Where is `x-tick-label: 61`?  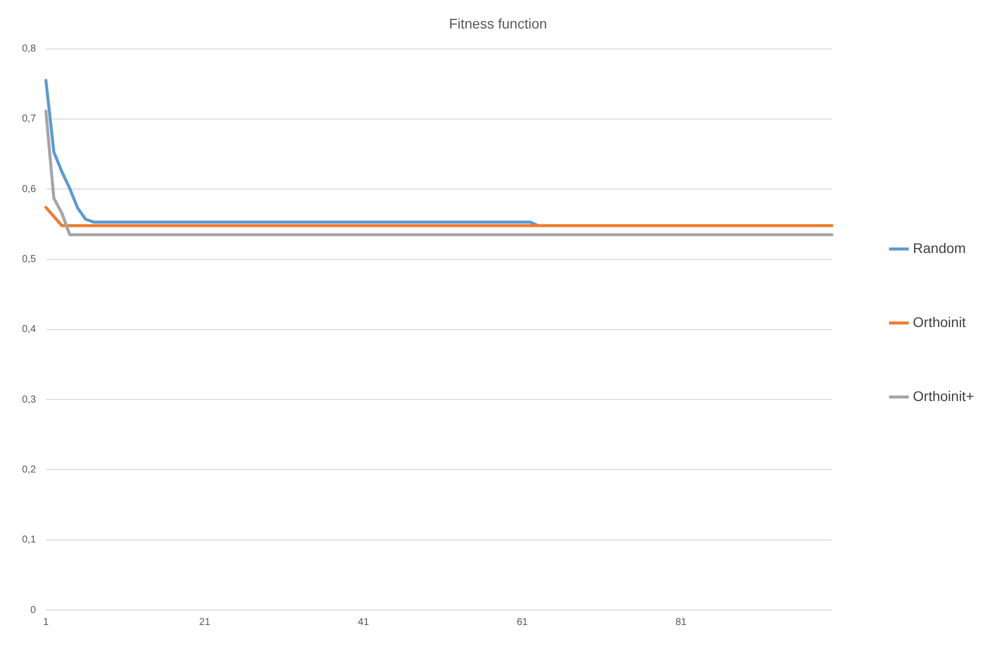 x-tick-label: 61 is located at coordinates (522, 622).